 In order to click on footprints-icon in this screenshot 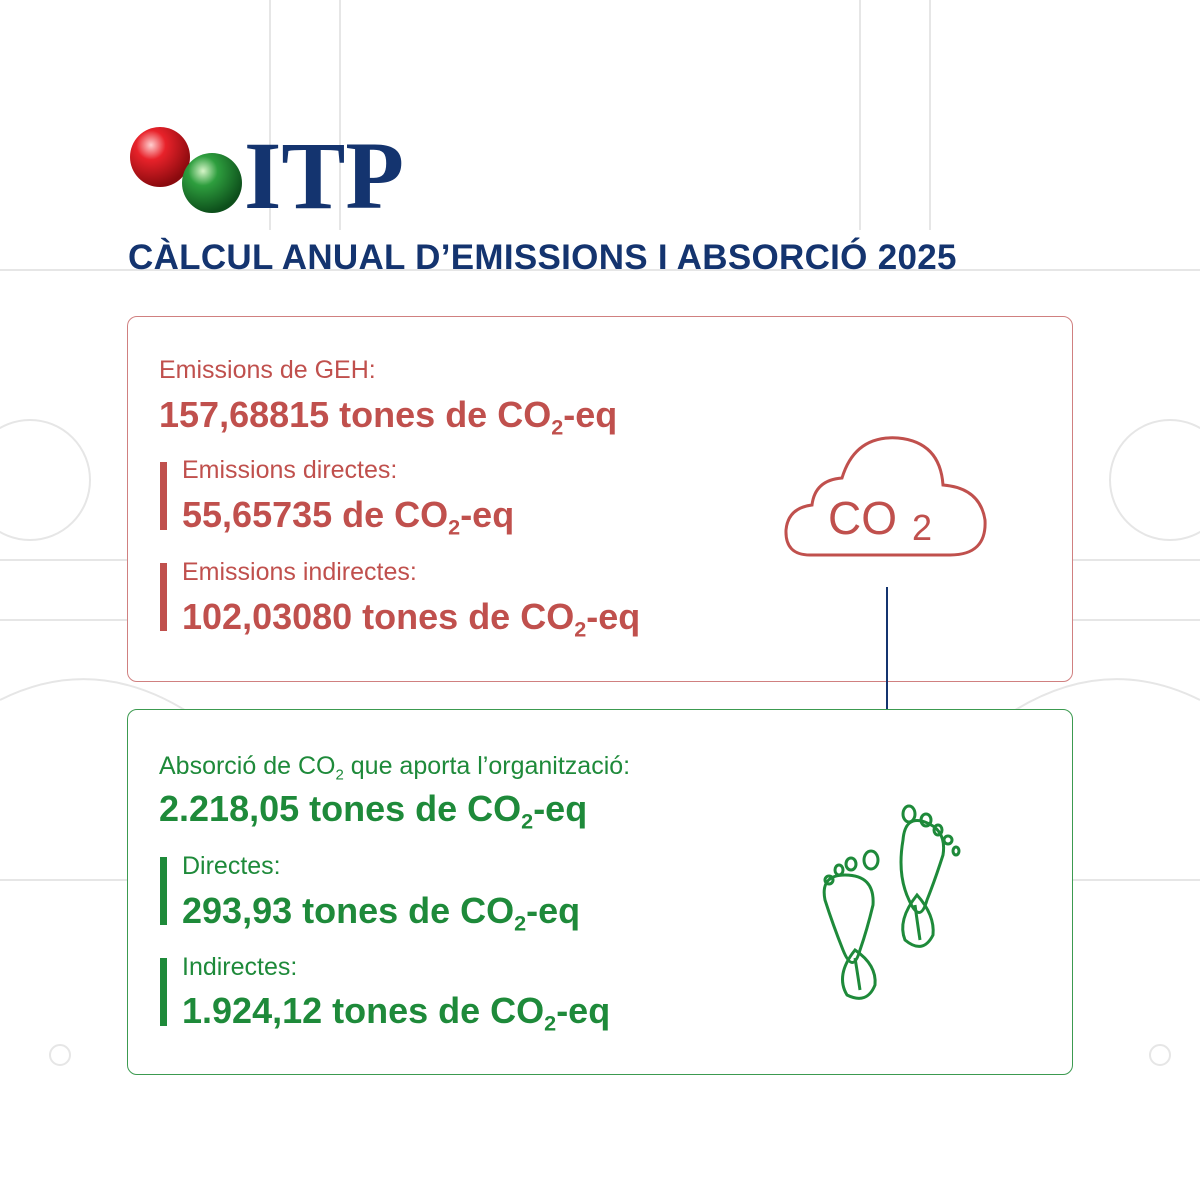, I will do `click(891, 902)`.